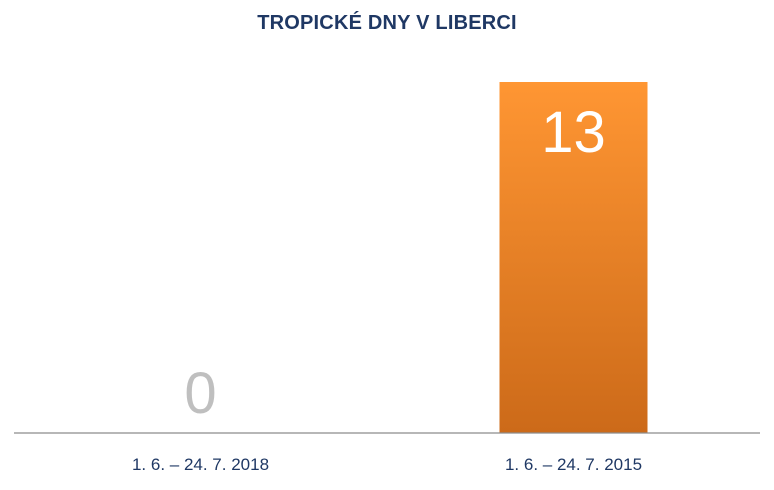  I want to click on chart-title: TROPICKÉ DNY V LIBERCI, so click(387, 23).